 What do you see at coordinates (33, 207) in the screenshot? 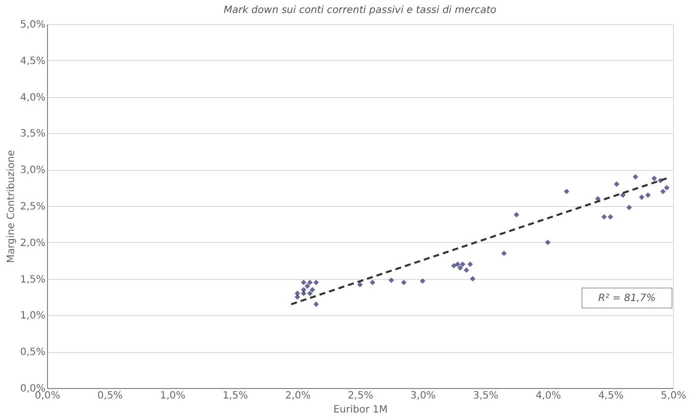
I see `y-tick-label: 2,5%` at bounding box center [33, 207].